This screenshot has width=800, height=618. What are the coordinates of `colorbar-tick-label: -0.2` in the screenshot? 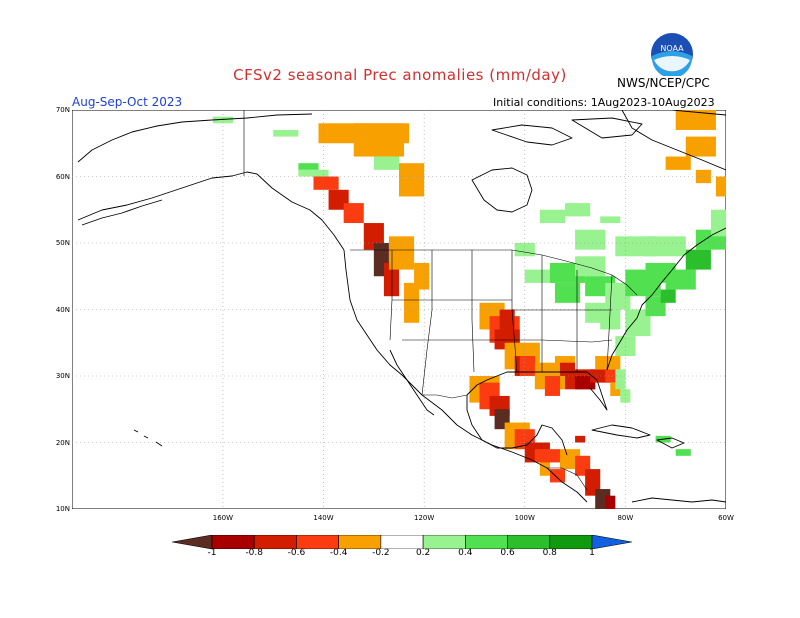 It's located at (381, 553).